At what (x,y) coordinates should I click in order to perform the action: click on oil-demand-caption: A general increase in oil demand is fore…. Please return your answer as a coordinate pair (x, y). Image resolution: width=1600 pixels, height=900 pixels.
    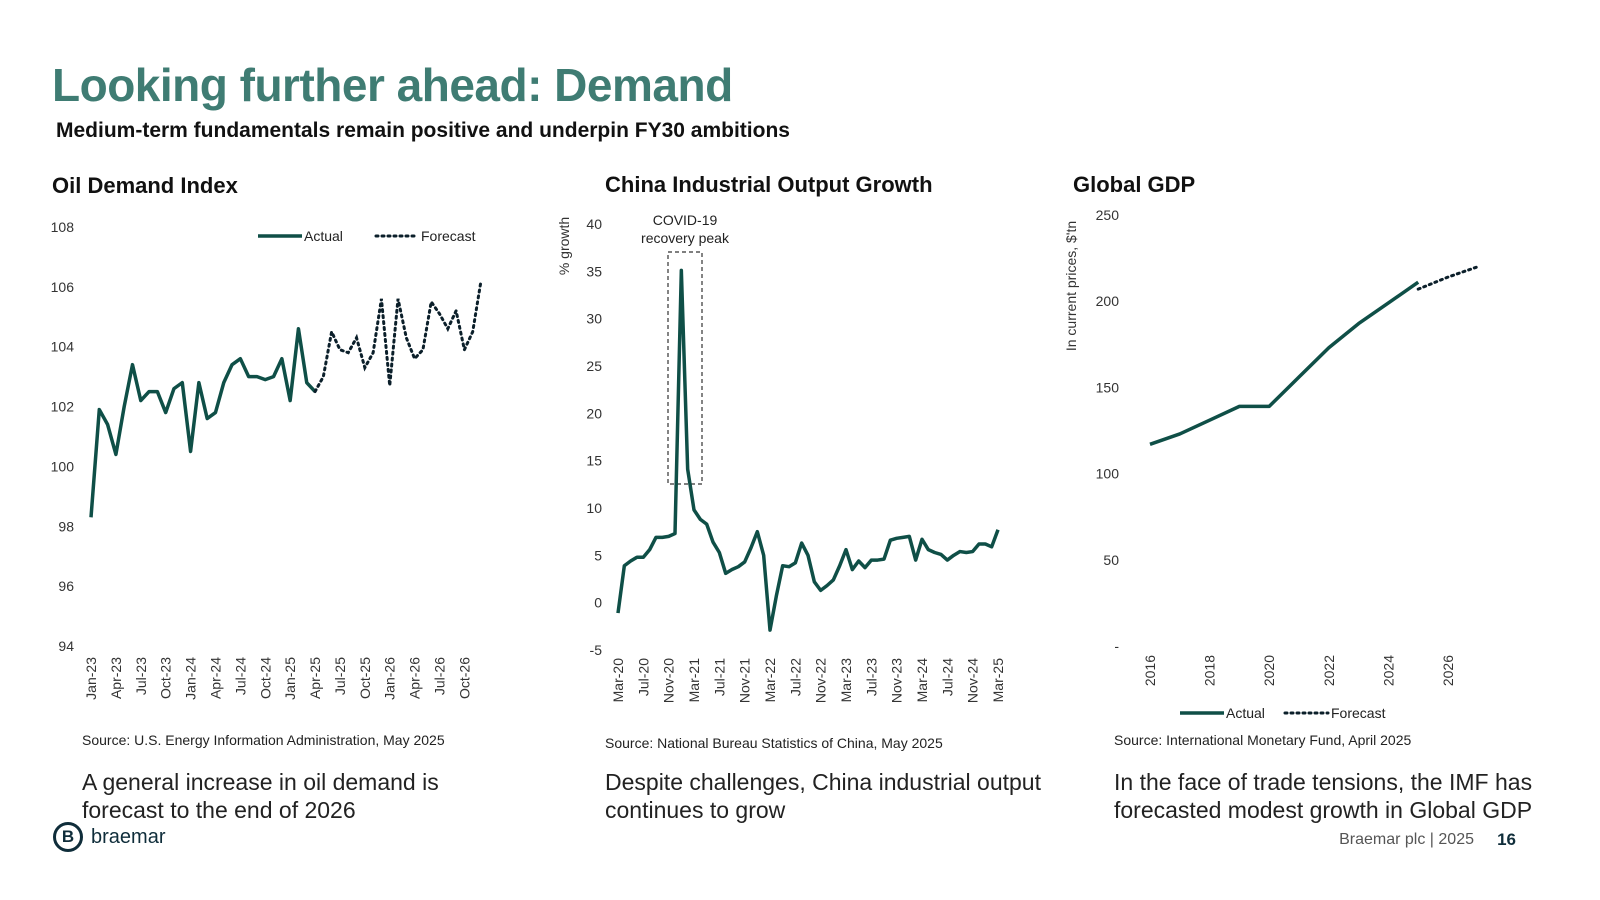
    Looking at the image, I should click on (260, 796).